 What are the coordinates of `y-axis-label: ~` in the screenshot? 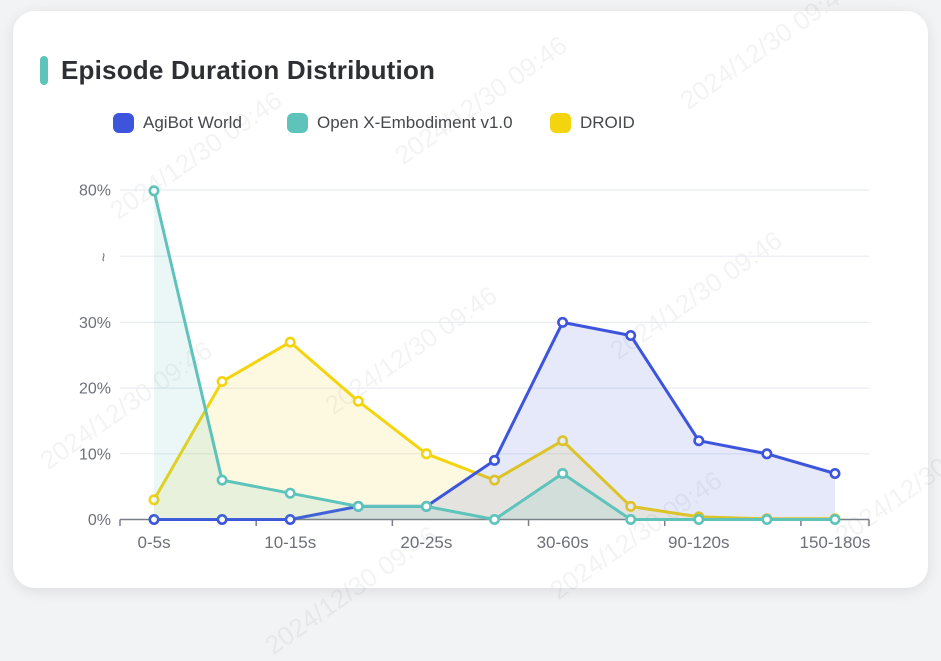 It's located at (102, 257).